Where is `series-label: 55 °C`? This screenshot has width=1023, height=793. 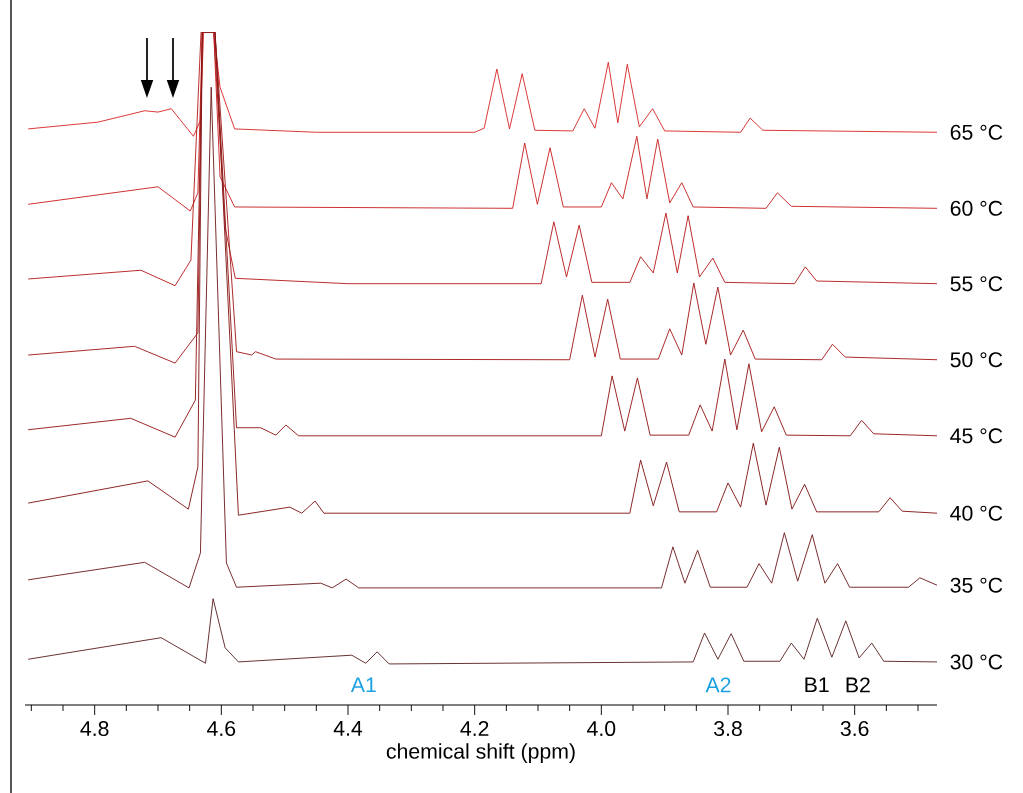
series-label: 55 °C is located at coordinates (976, 284).